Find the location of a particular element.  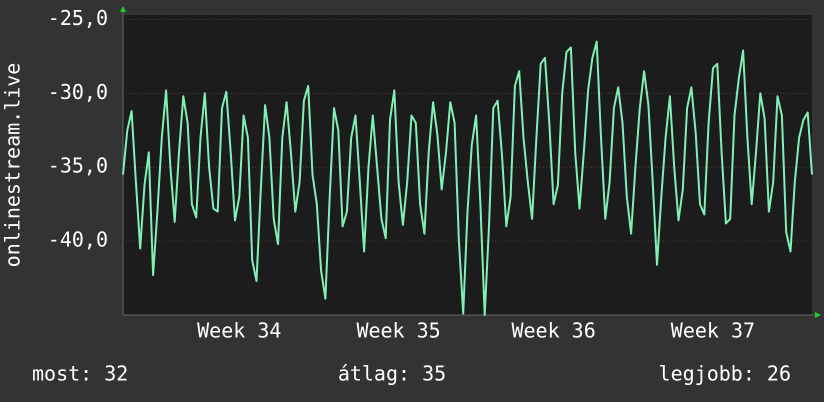

y-tick-label: -30,0 is located at coordinates (78, 92).